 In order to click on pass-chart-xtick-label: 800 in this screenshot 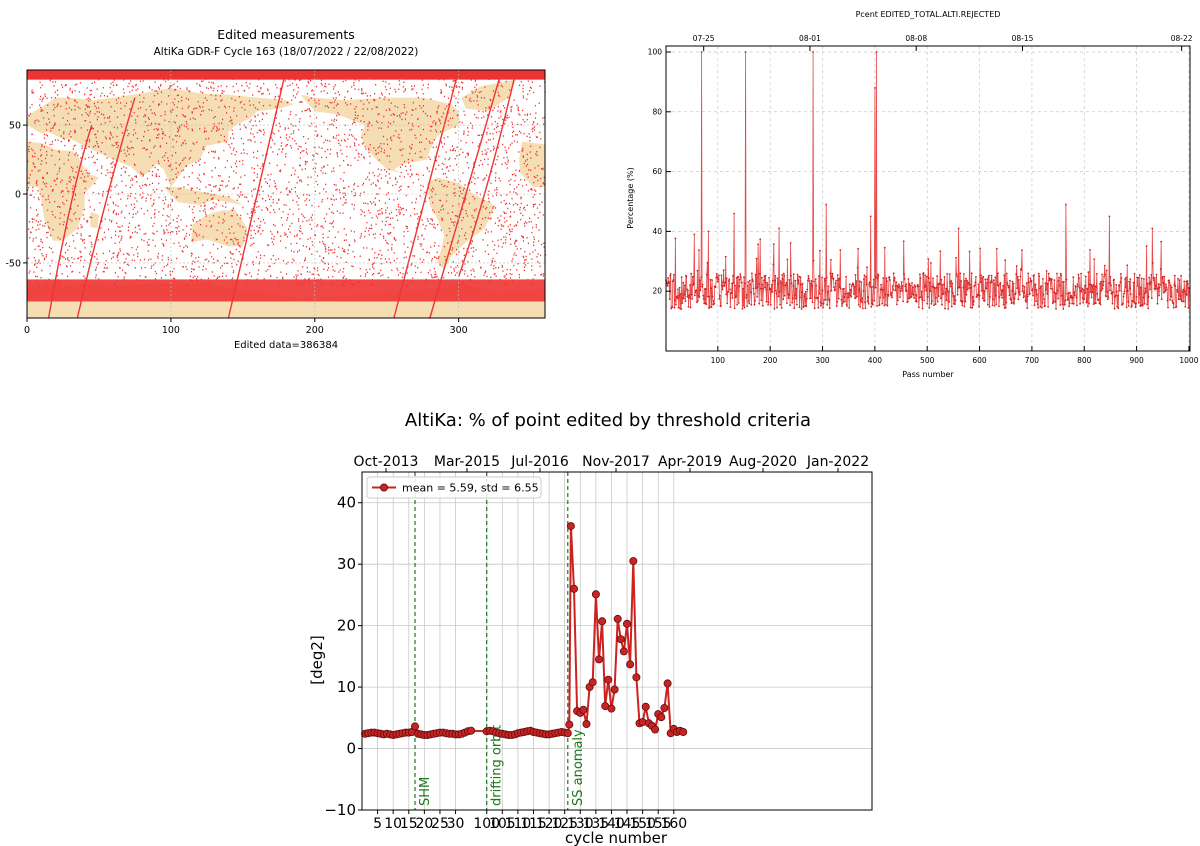, I will do `click(1084, 360)`.